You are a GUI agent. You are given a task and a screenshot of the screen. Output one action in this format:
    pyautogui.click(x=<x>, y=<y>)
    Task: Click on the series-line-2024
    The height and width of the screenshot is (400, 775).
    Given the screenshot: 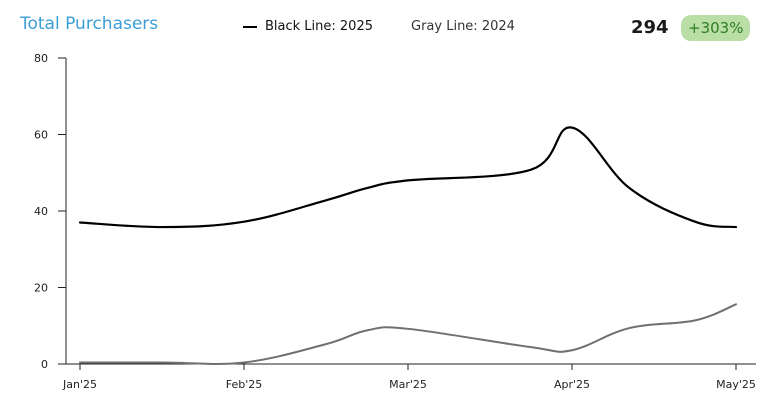 What is the action you would take?
    pyautogui.click(x=408, y=334)
    